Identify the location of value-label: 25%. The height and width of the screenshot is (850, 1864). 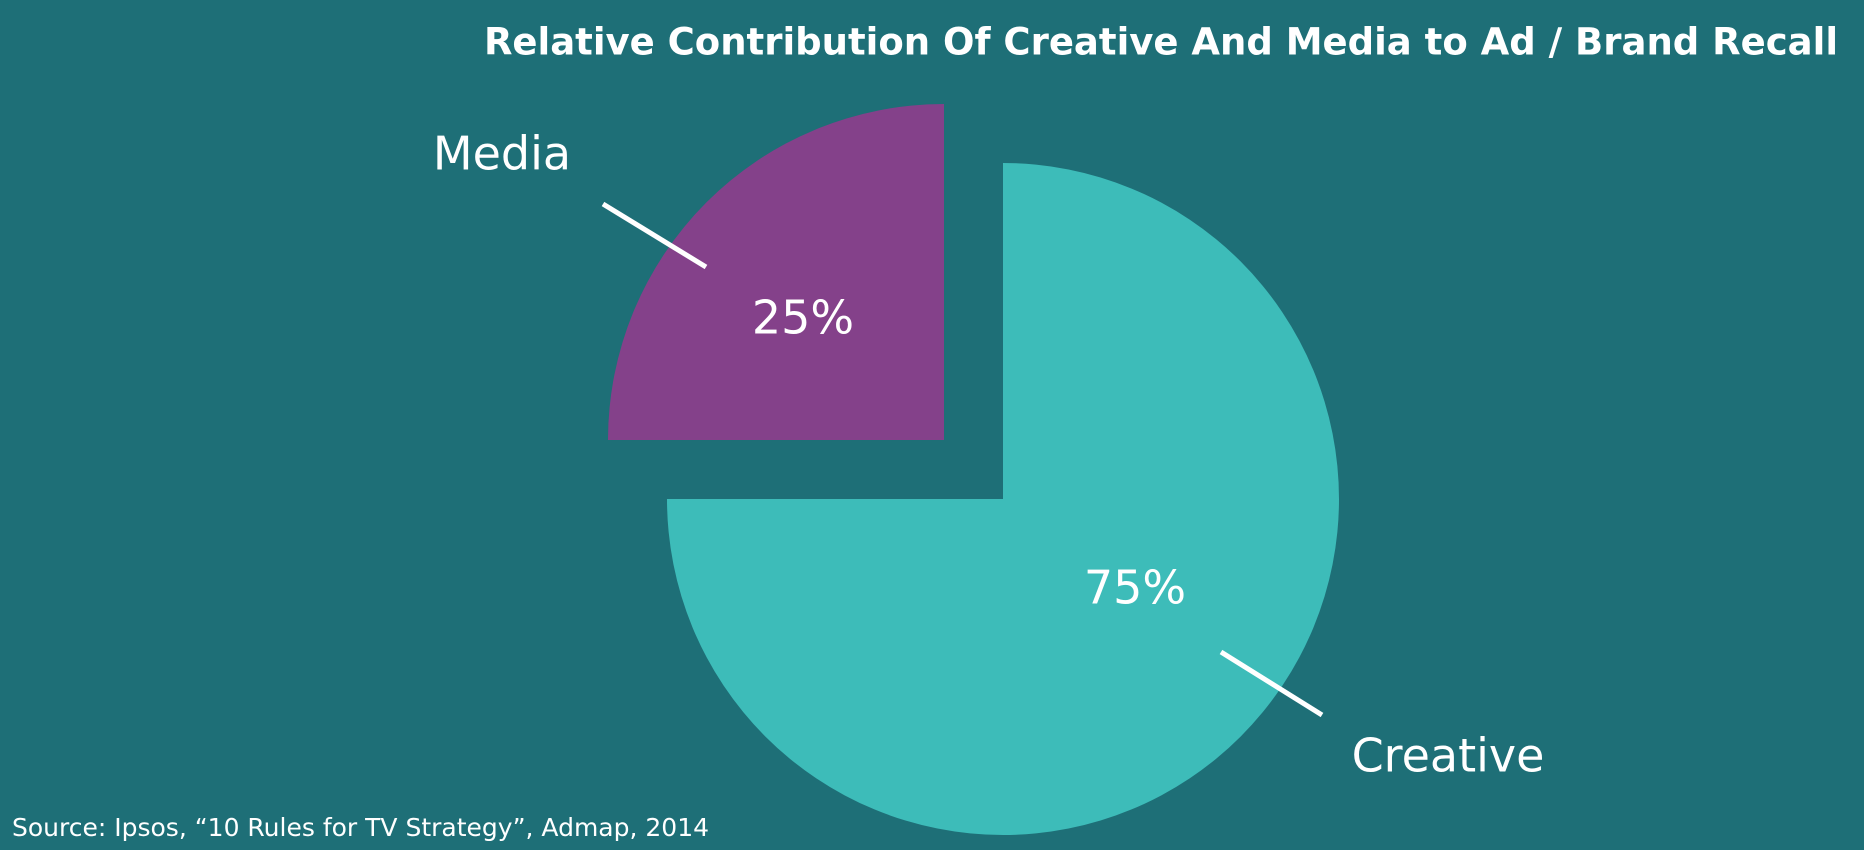
(803, 318).